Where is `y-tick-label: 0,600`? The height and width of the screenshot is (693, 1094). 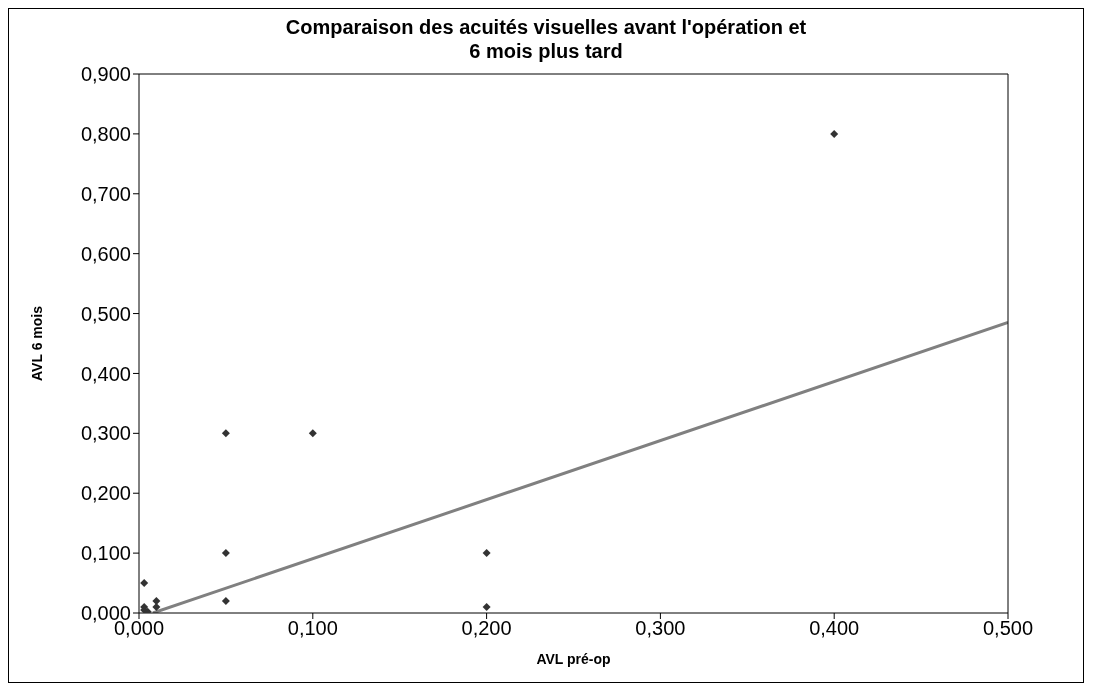 y-tick-label: 0,600 is located at coordinates (105, 253).